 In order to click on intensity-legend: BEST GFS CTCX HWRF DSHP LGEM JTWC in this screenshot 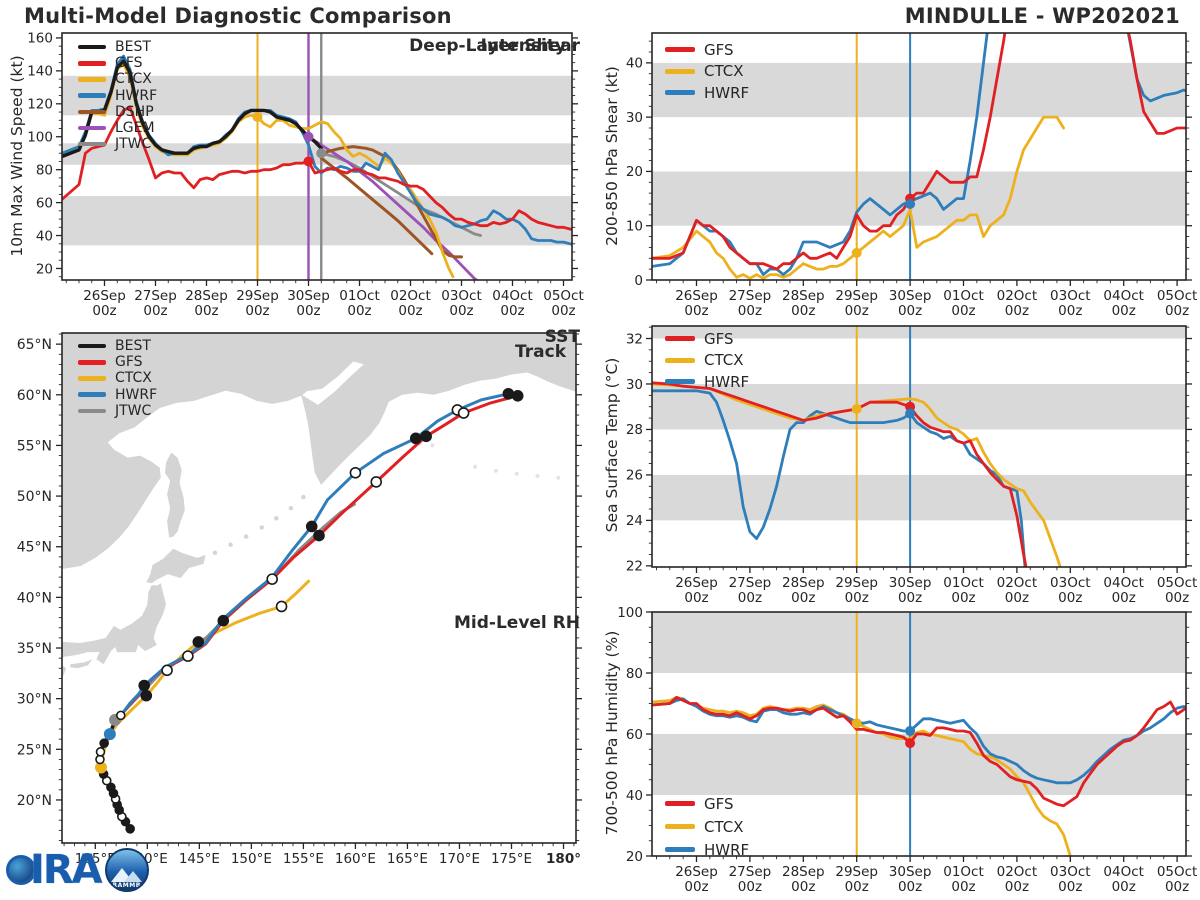, I will do `click(117, 96)`.